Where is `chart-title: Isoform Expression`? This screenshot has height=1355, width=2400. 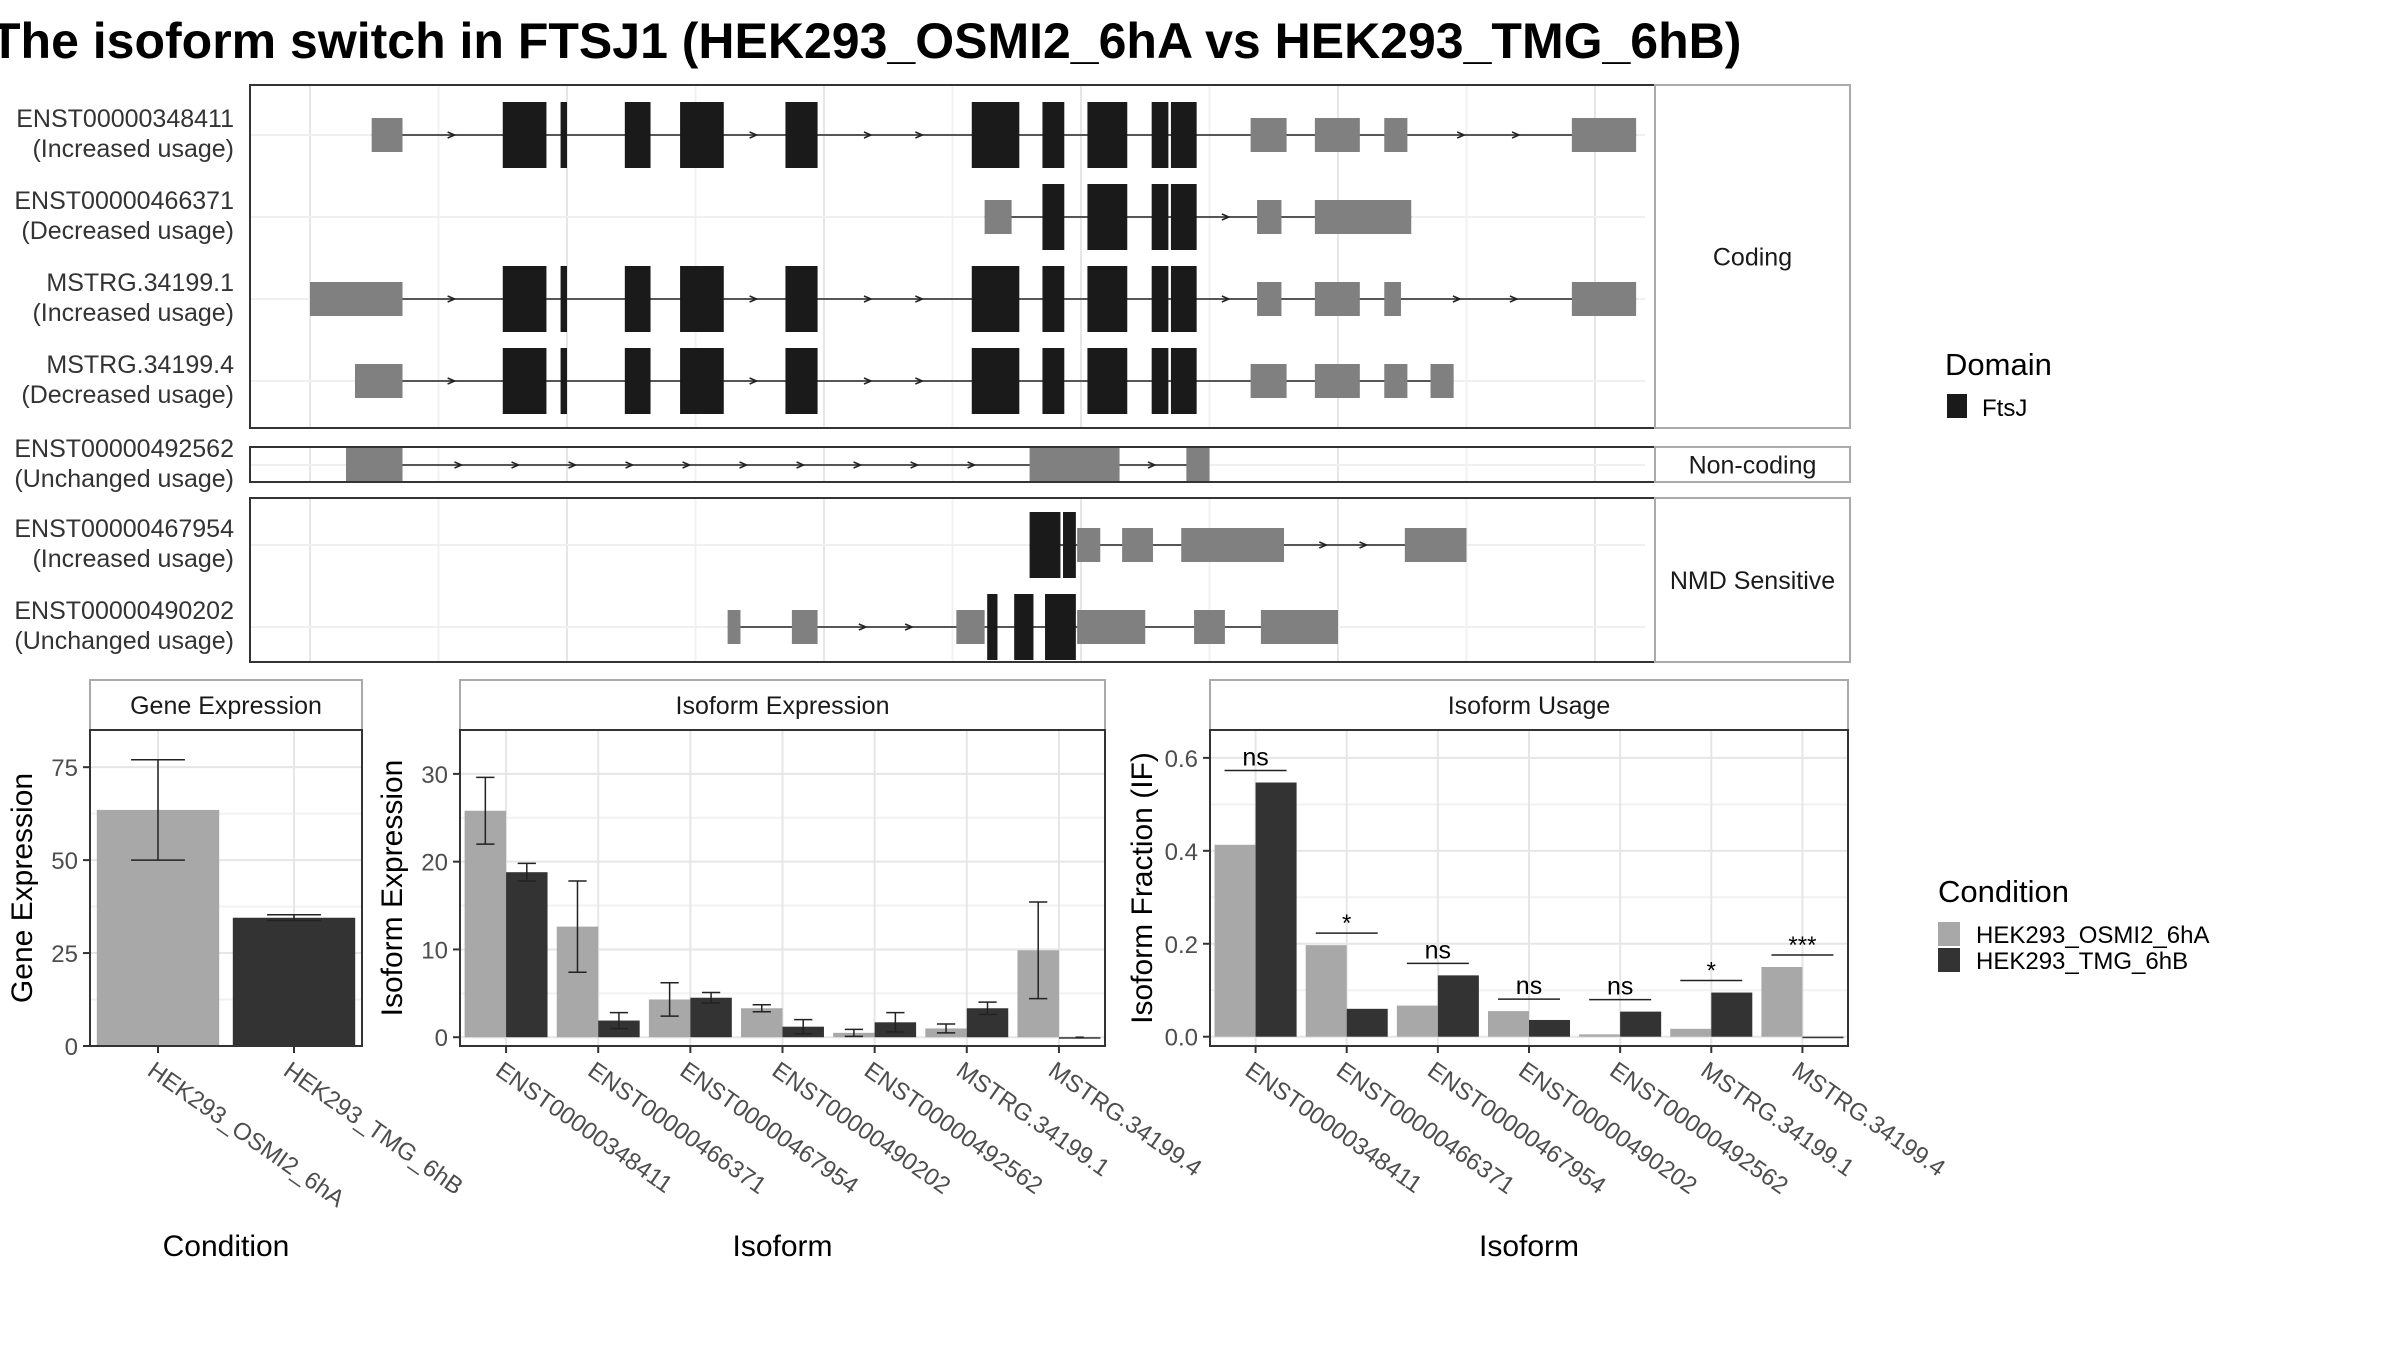
chart-title: Isoform Expression is located at coordinates (783, 706).